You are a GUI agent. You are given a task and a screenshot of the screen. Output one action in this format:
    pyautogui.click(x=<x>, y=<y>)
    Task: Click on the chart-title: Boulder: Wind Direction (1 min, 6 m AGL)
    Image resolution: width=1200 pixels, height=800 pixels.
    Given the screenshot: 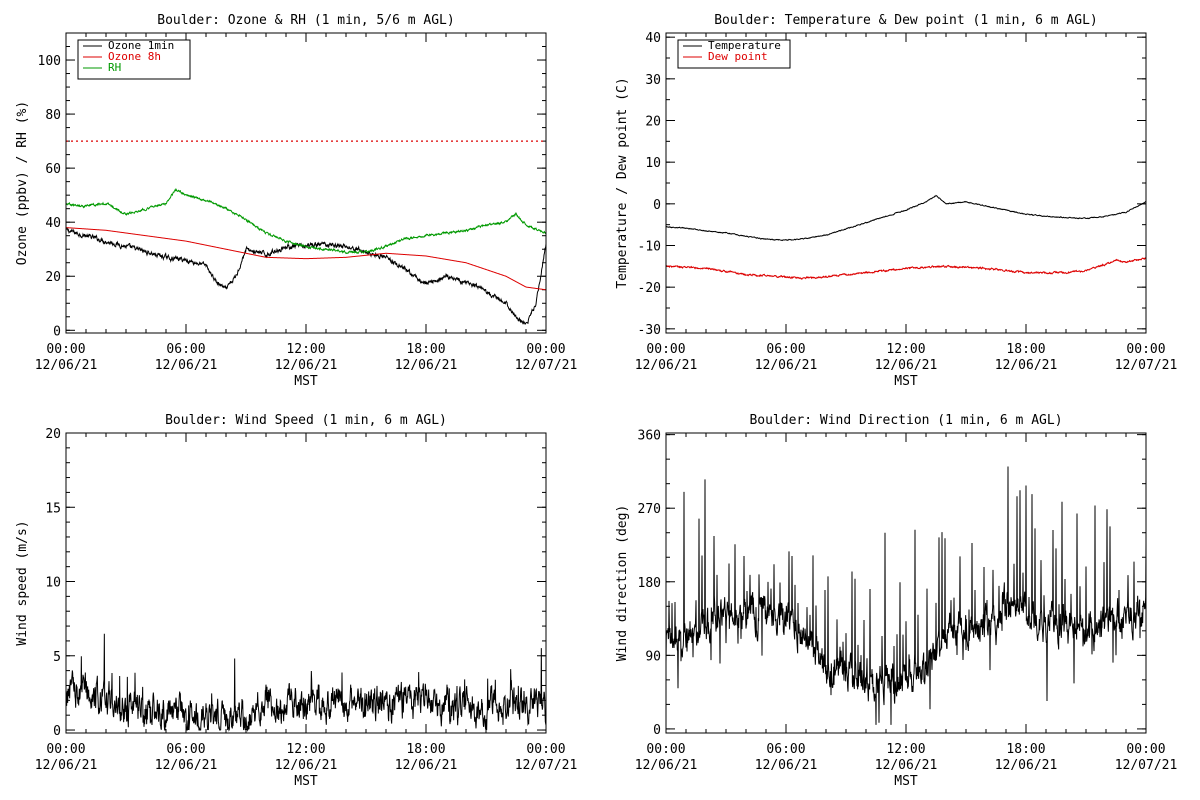 What is the action you would take?
    pyautogui.click(x=905, y=420)
    